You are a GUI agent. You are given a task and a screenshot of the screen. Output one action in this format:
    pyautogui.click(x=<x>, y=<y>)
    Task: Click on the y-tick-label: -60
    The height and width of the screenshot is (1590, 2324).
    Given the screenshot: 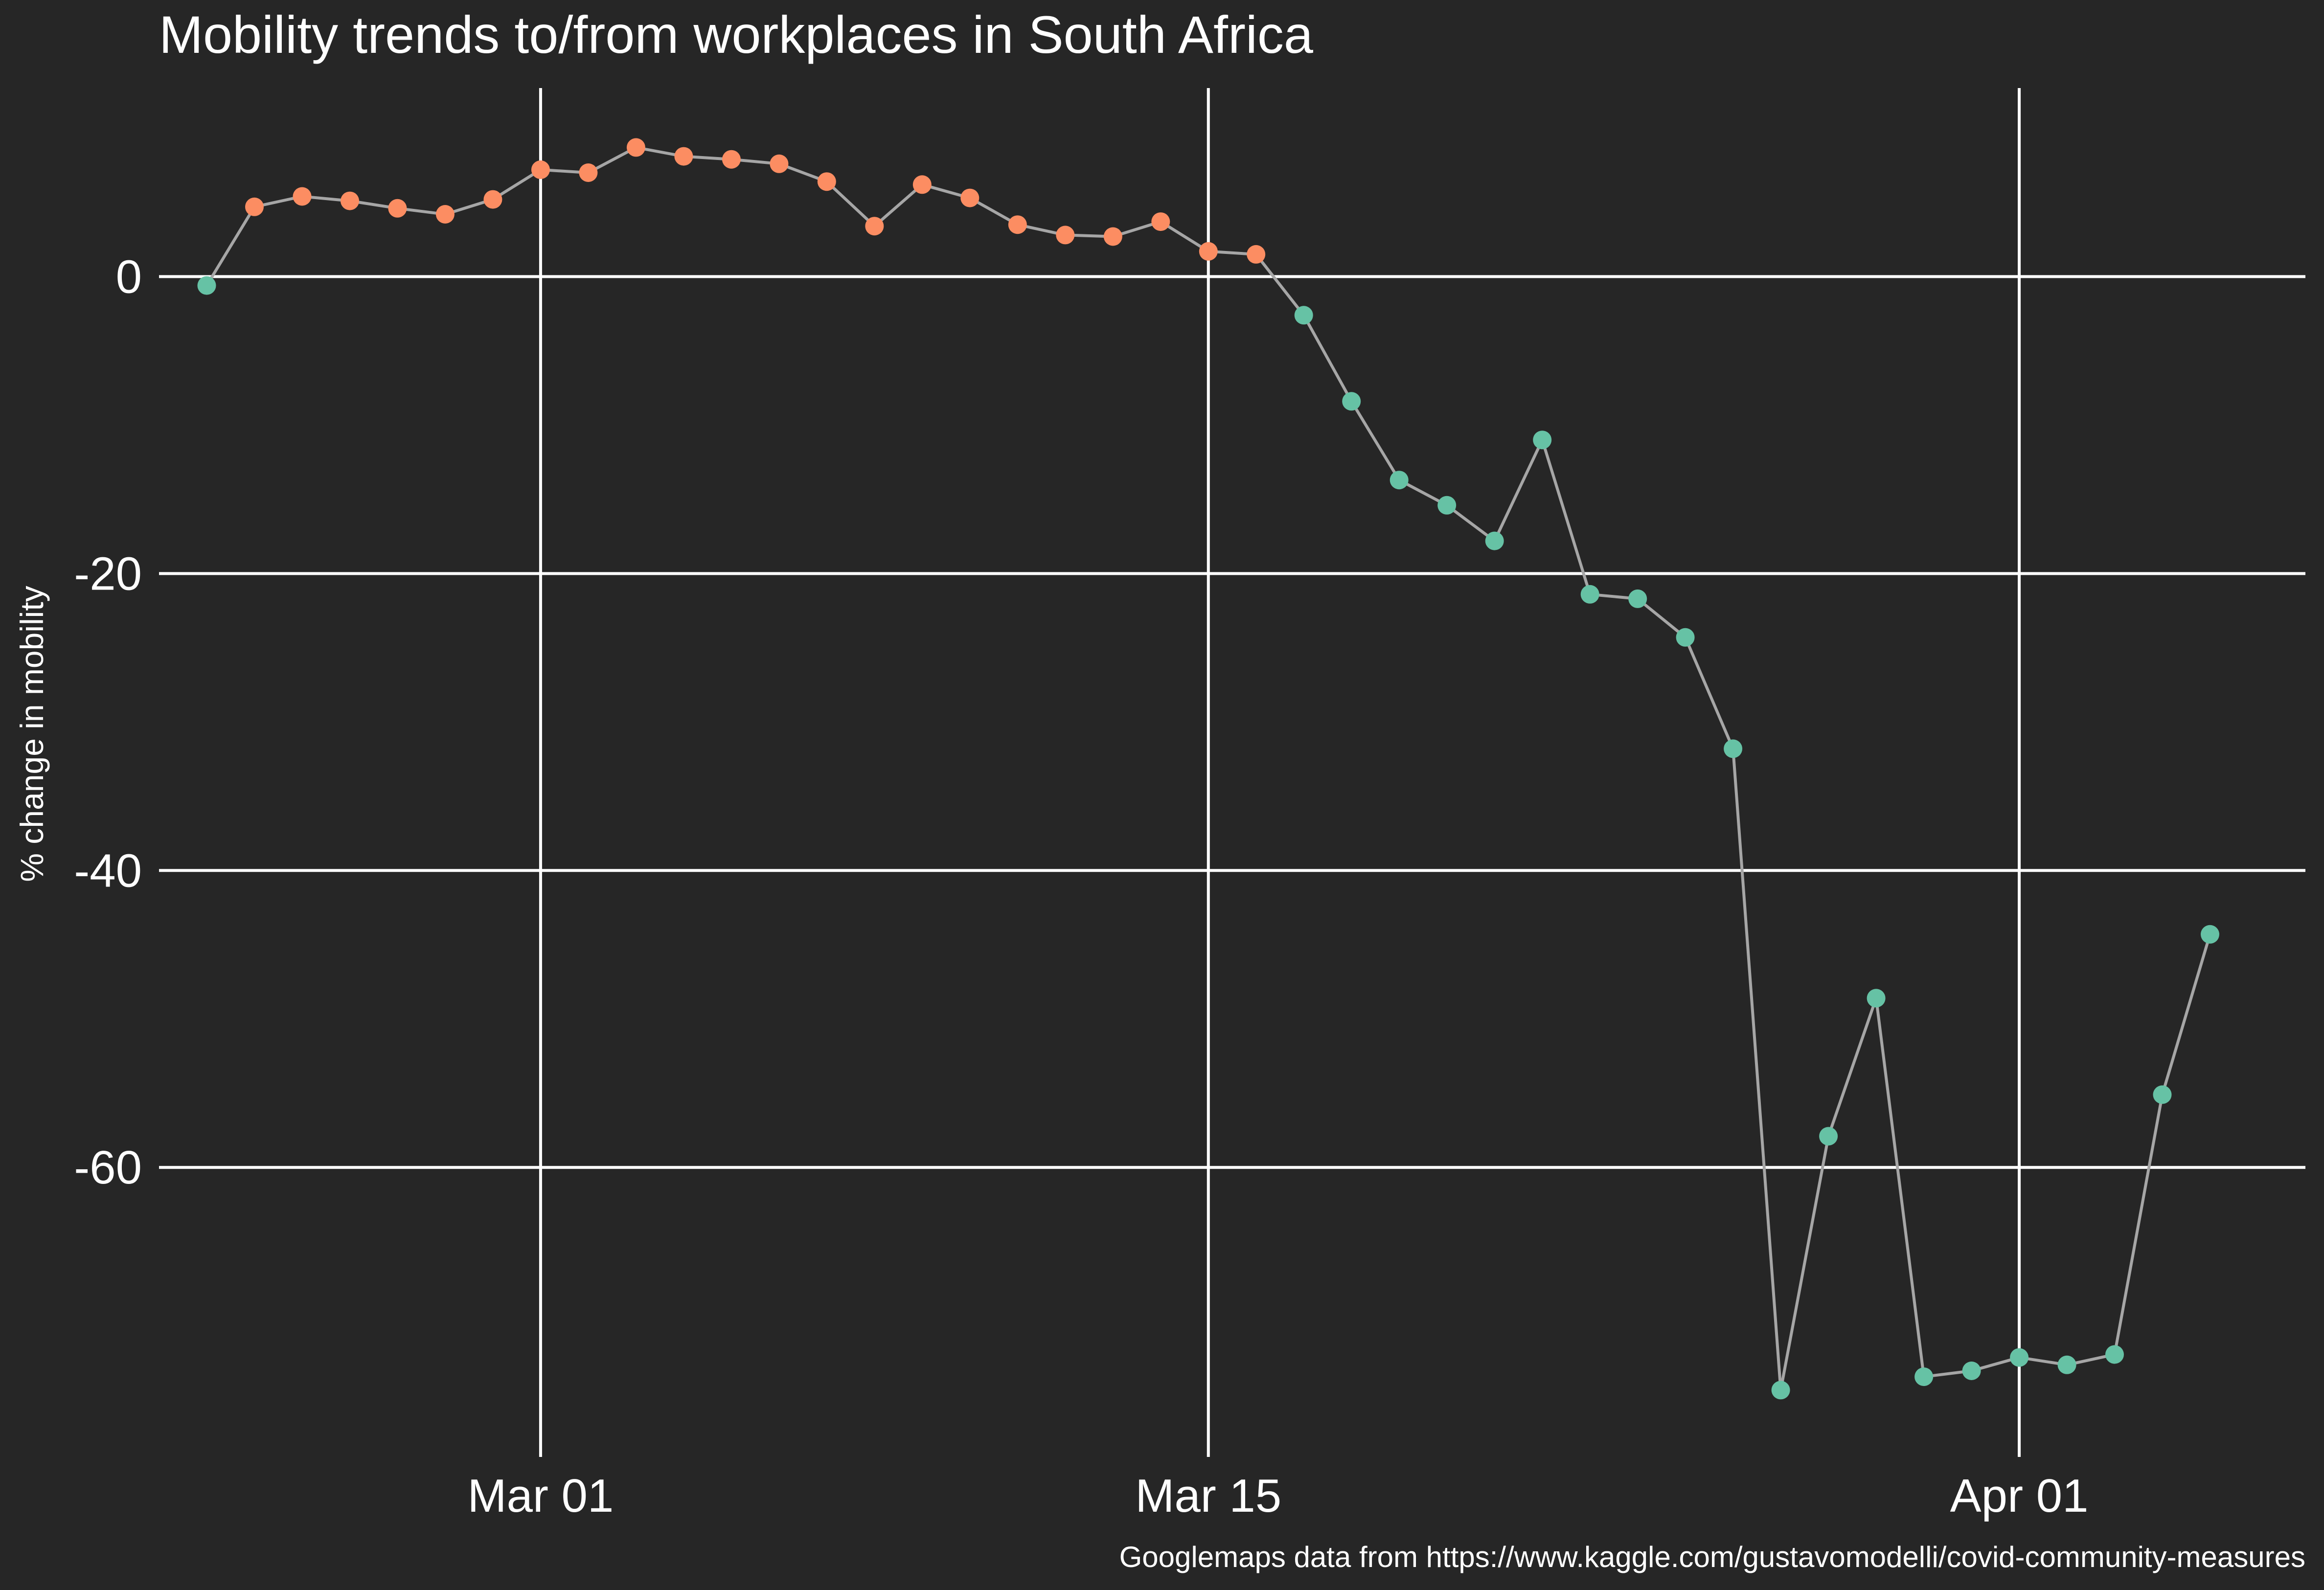 What is the action you would take?
    pyautogui.click(x=108, y=1167)
    